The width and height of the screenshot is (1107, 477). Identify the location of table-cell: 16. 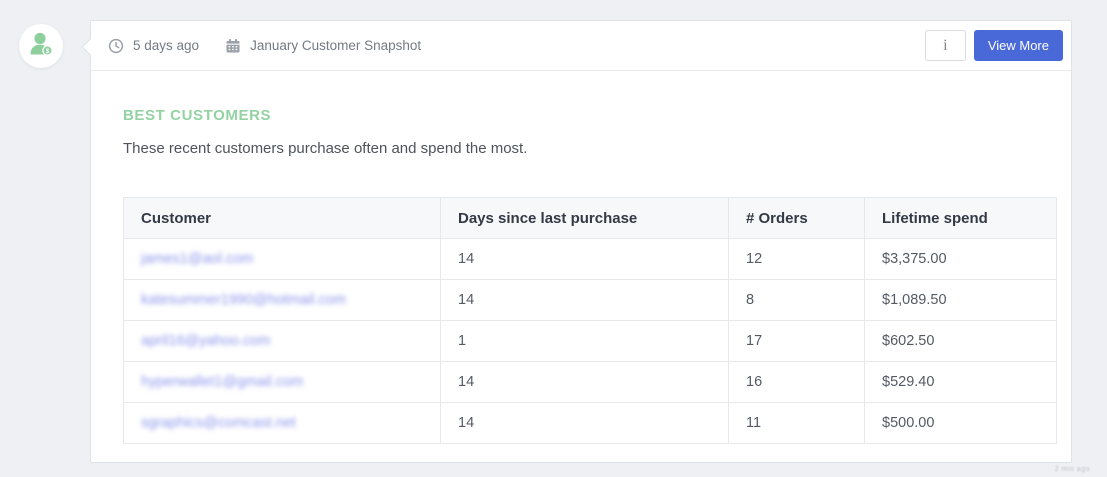
(796, 382).